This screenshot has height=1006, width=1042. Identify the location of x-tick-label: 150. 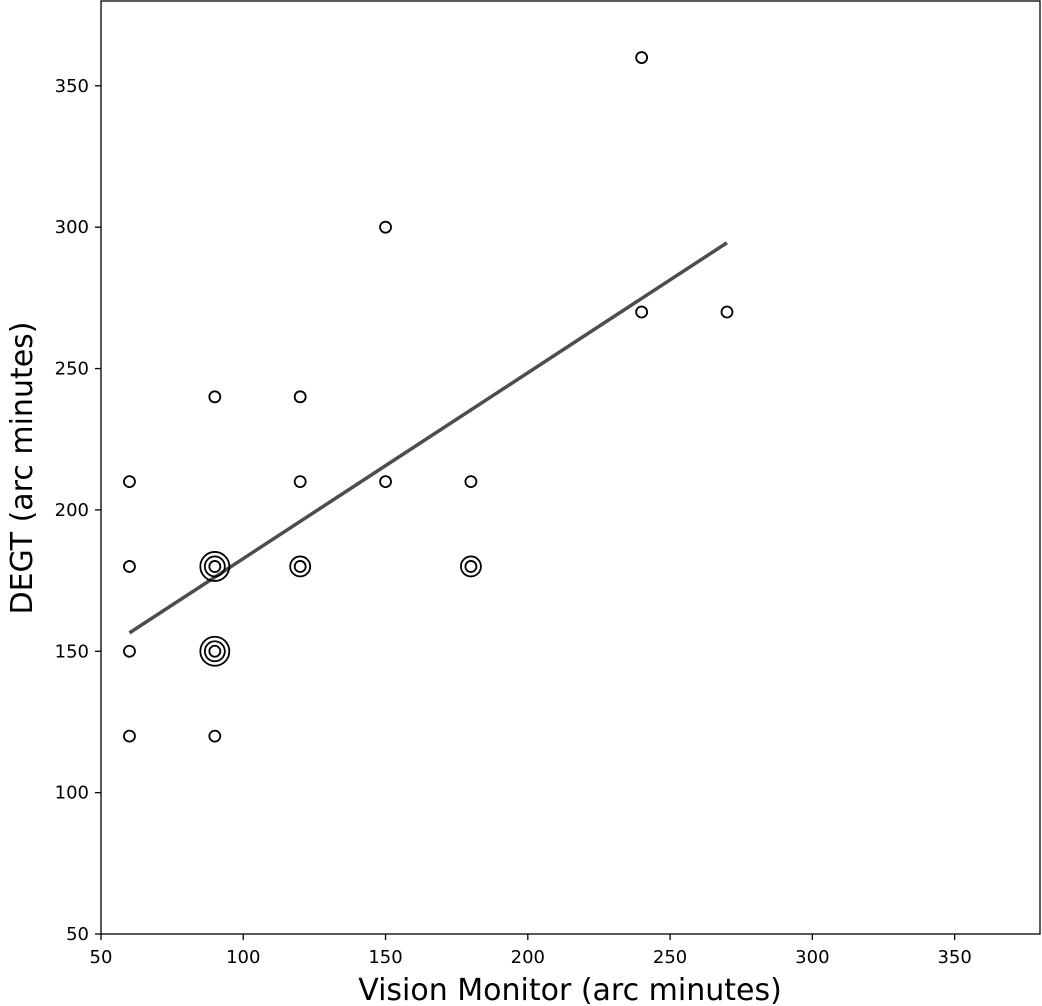
(385, 957).